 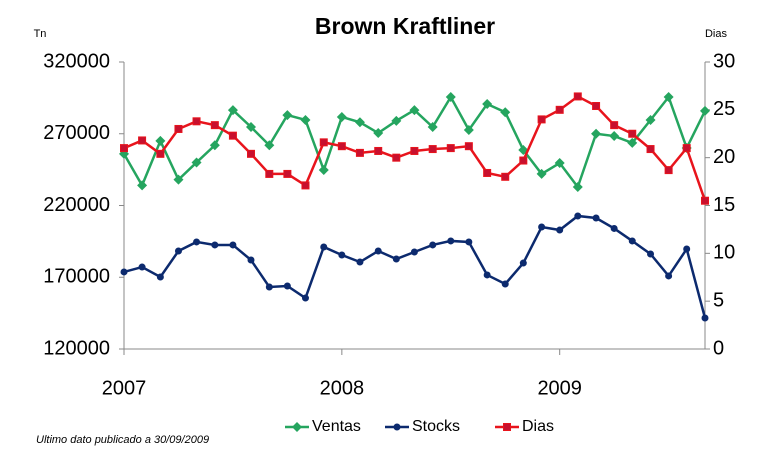 I want to click on x-tick-label: 2008, so click(x=342, y=388).